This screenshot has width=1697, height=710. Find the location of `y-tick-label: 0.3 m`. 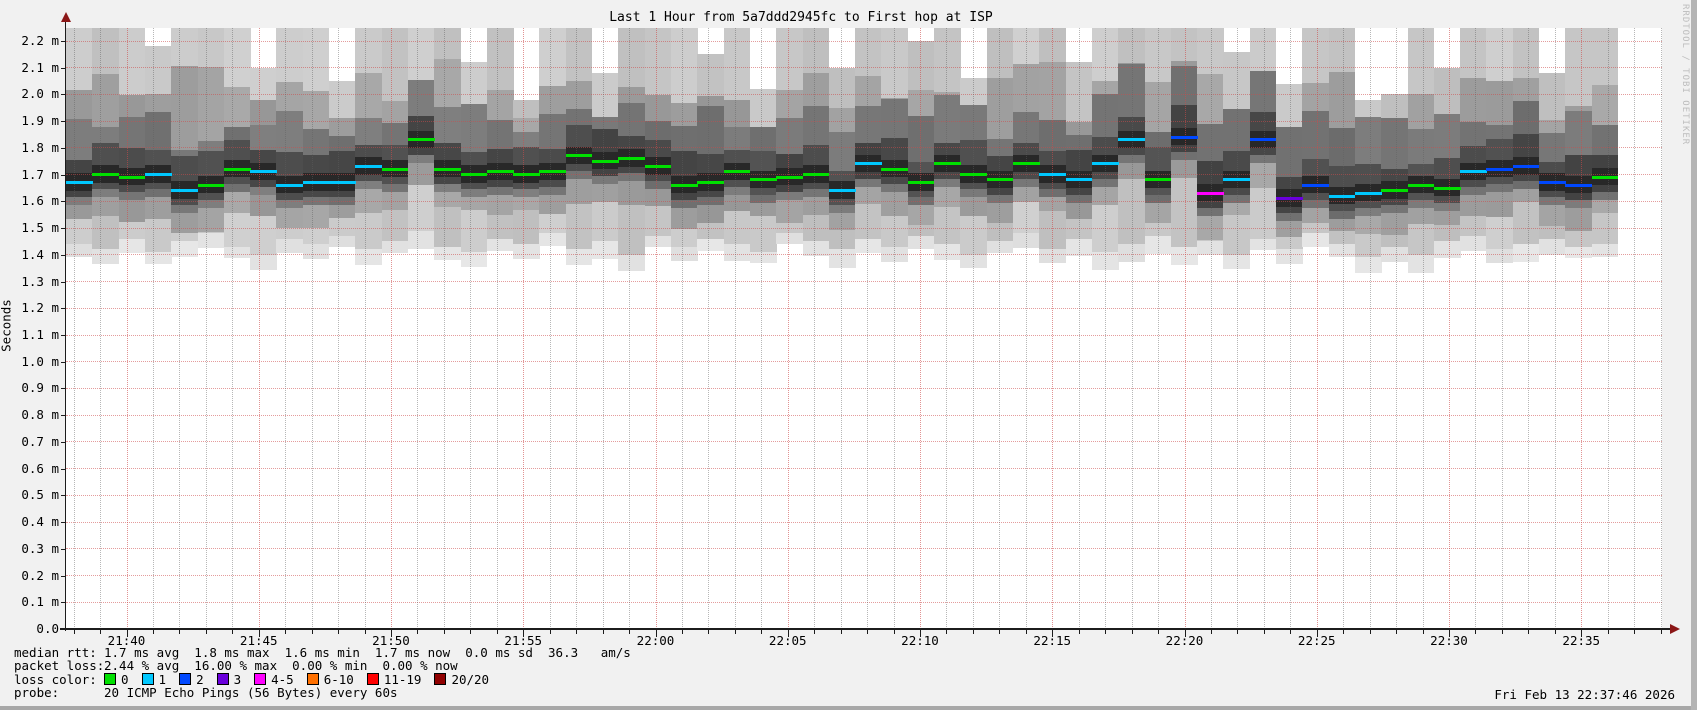

y-tick-label: 0.3 m is located at coordinates (40, 548).